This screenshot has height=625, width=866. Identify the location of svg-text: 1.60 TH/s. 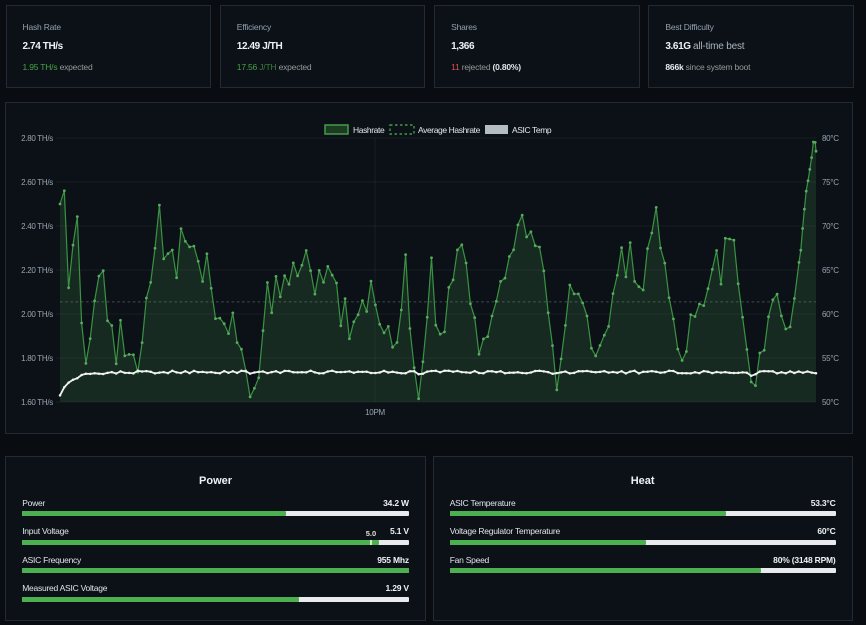
(37, 402).